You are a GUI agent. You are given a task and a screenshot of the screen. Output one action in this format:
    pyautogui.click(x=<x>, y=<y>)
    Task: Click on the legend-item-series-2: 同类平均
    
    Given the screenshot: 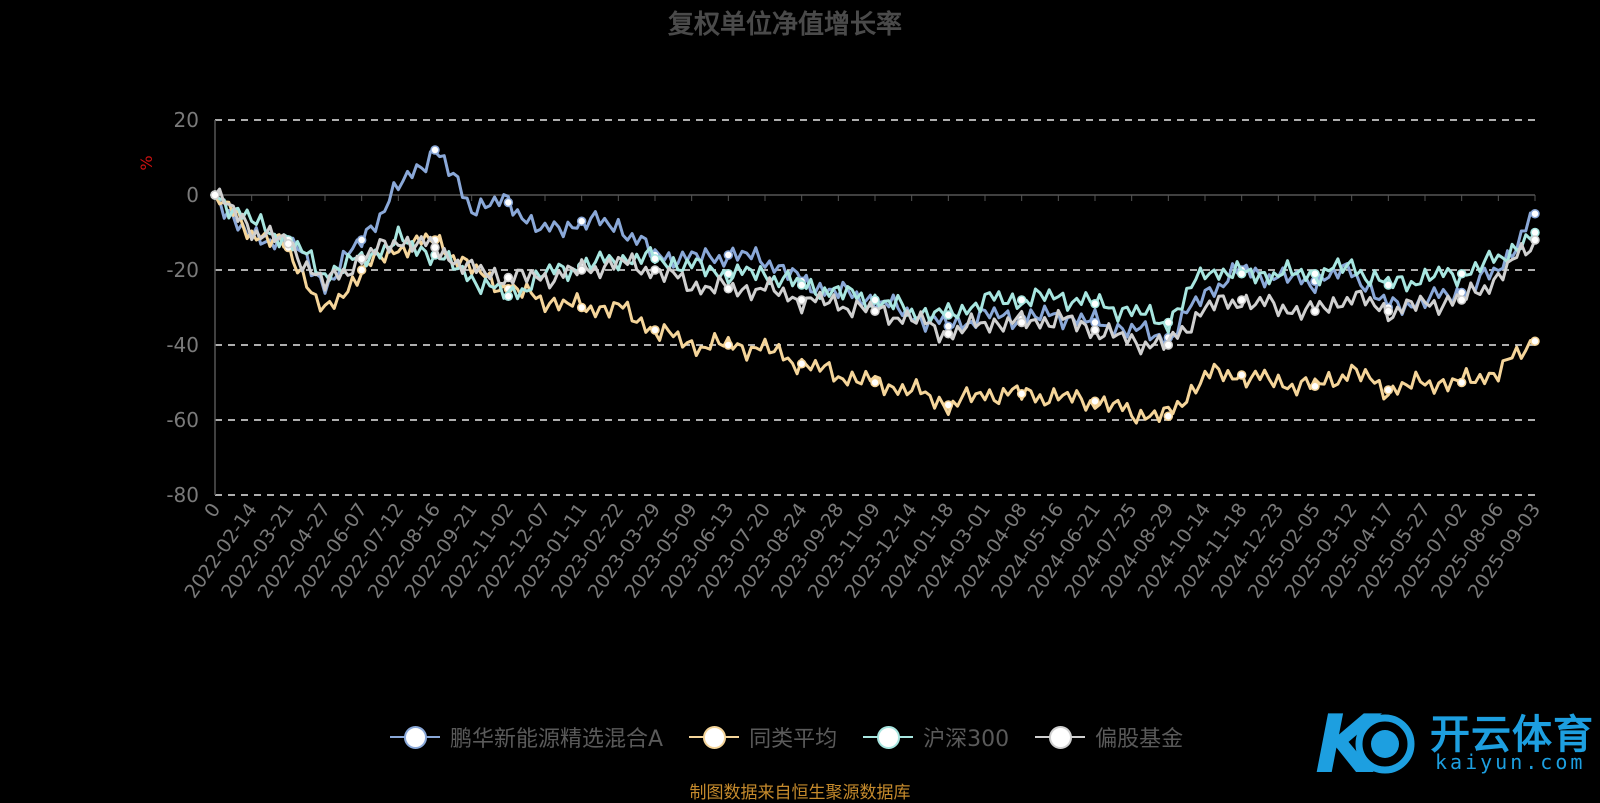 What is the action you would take?
    pyautogui.click(x=763, y=737)
    